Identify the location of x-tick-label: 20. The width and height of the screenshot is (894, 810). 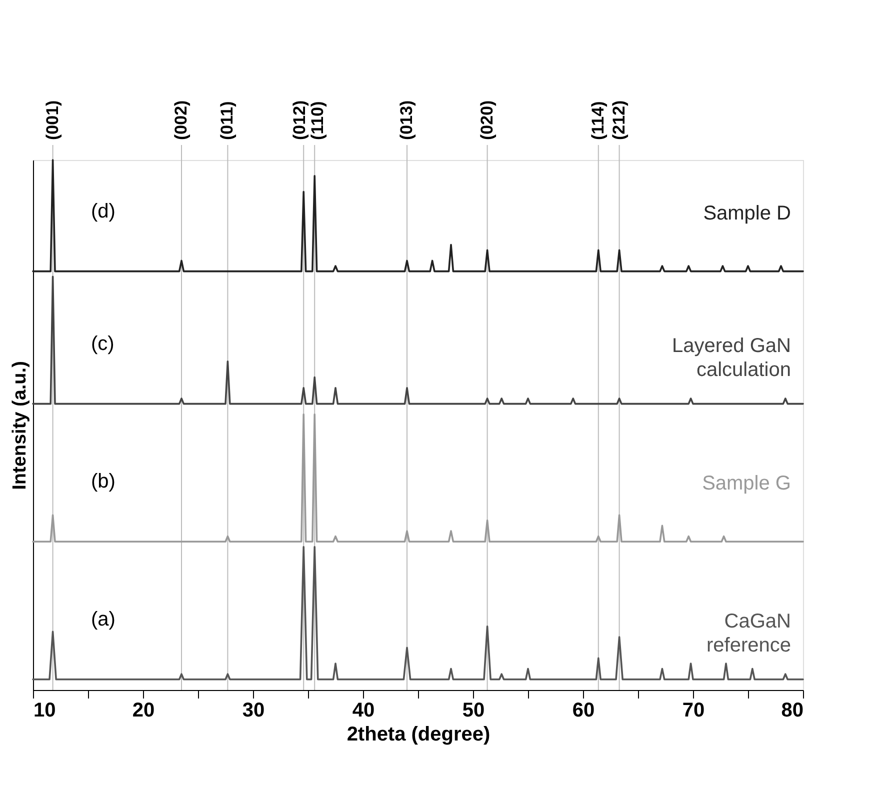
(143, 711).